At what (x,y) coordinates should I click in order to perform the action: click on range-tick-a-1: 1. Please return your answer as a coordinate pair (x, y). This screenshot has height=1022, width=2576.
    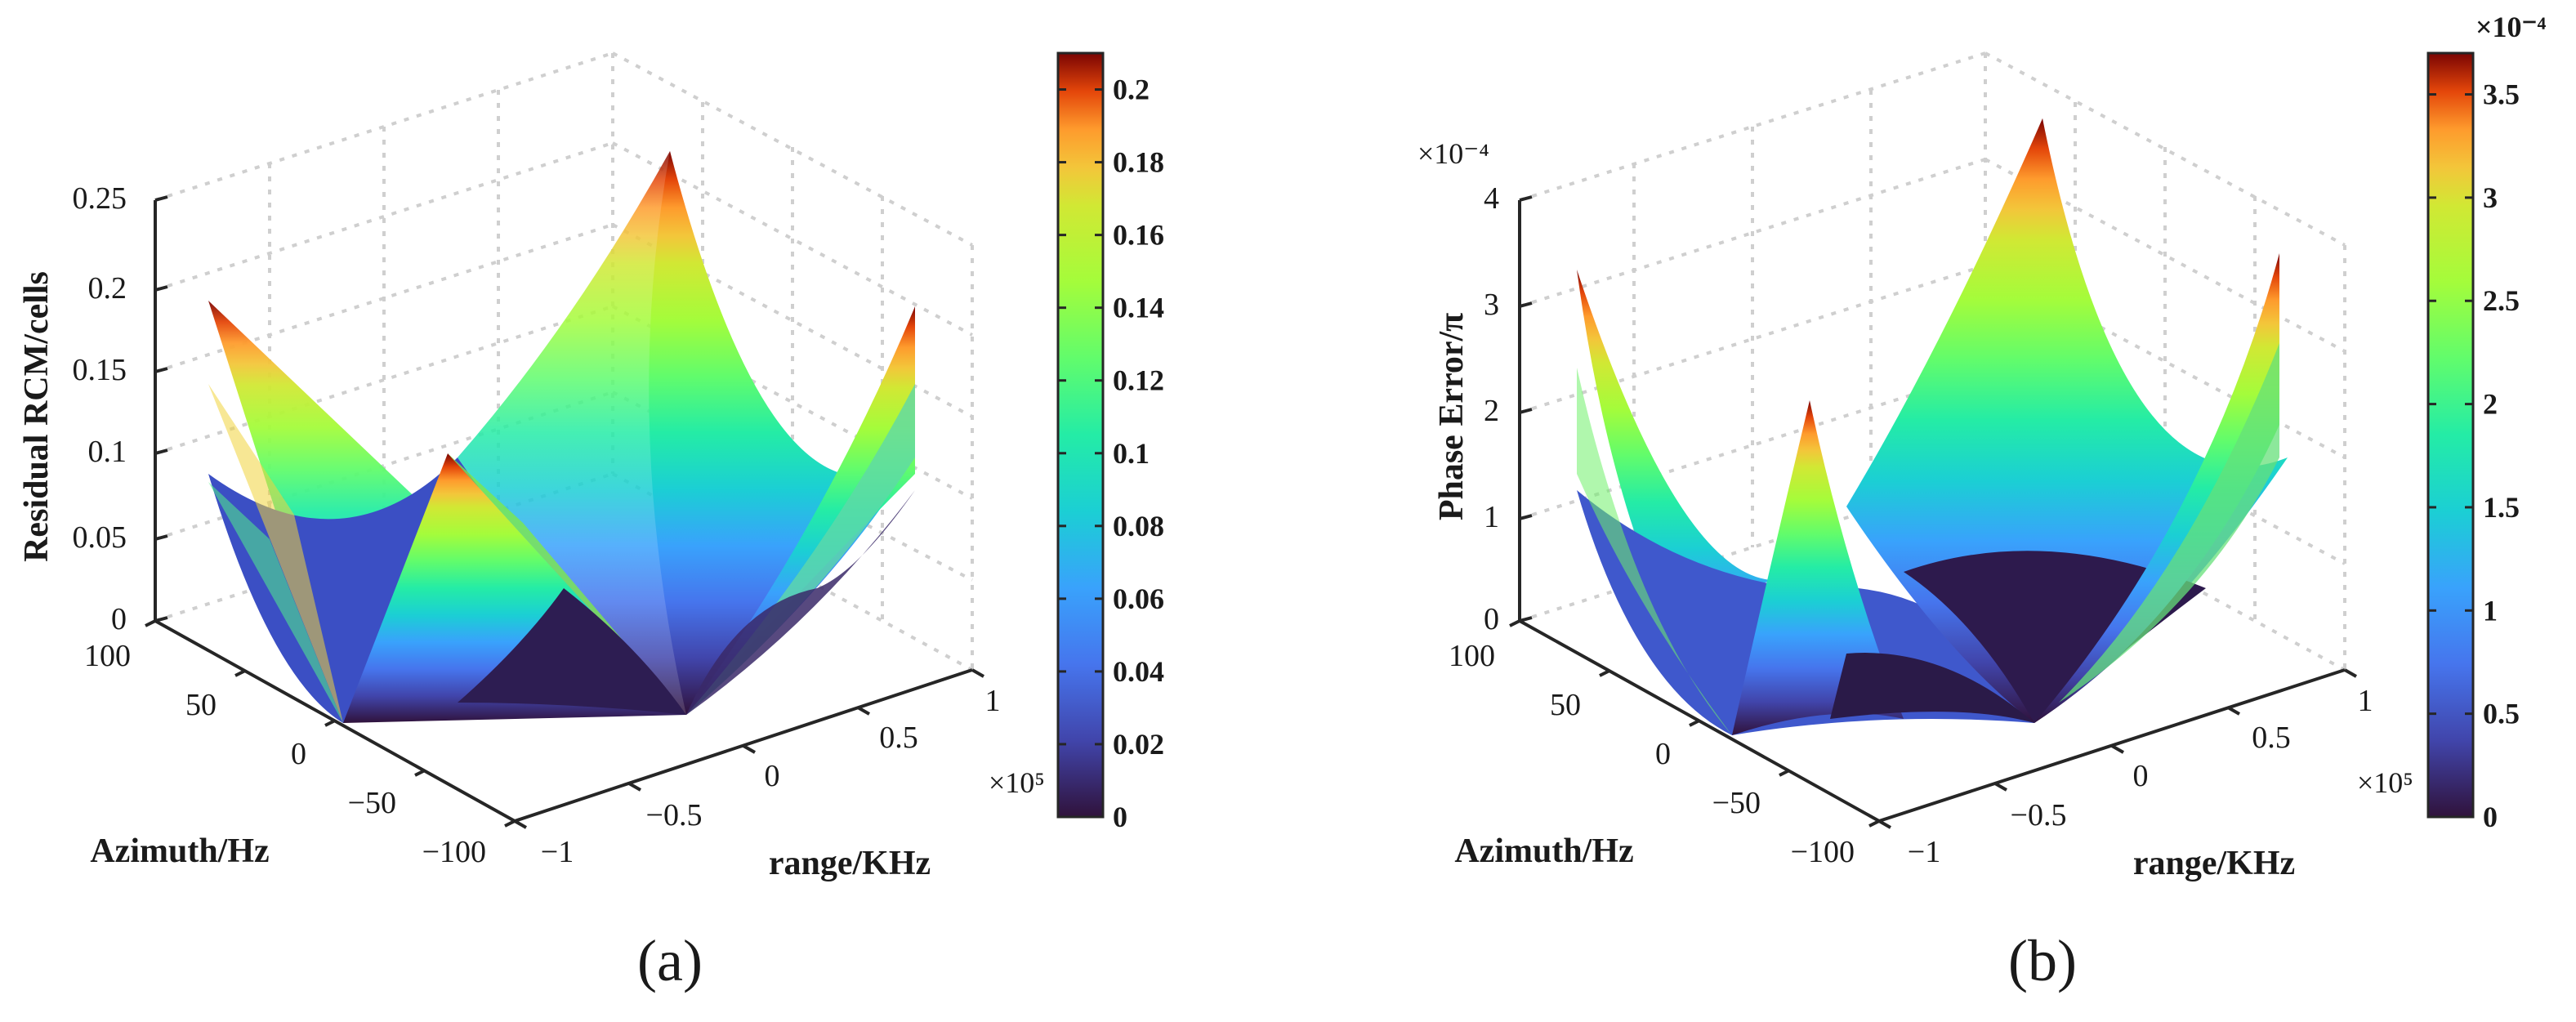
    Looking at the image, I should click on (993, 701).